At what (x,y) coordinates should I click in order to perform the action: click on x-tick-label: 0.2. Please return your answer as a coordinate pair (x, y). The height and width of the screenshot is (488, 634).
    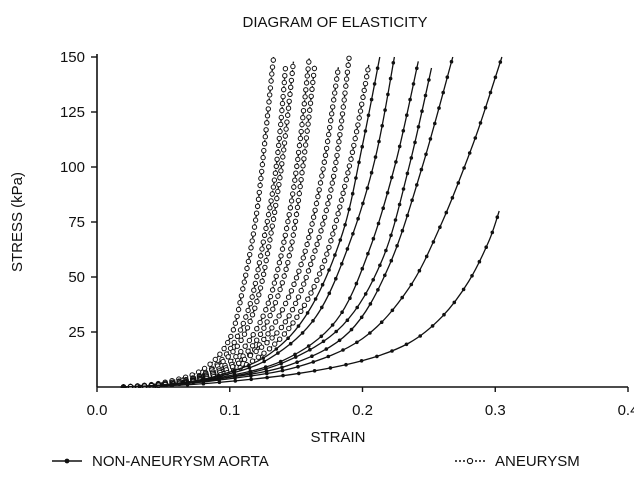
    Looking at the image, I should click on (362, 410).